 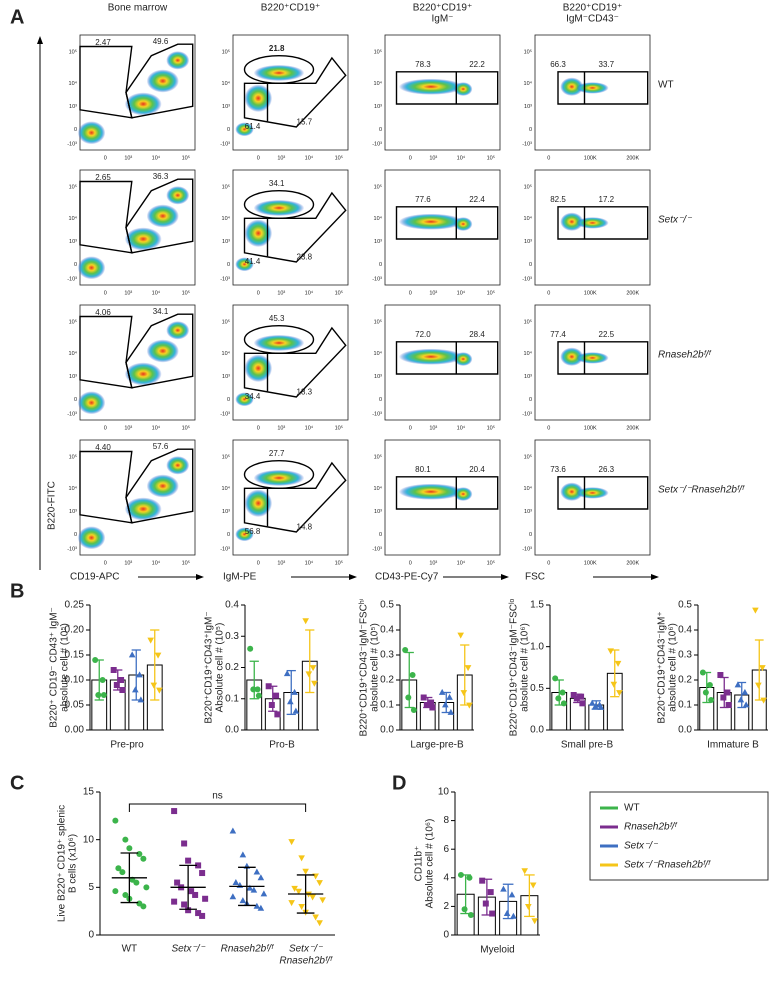 I want to click on gate-value: 2.65, so click(x=103, y=177).